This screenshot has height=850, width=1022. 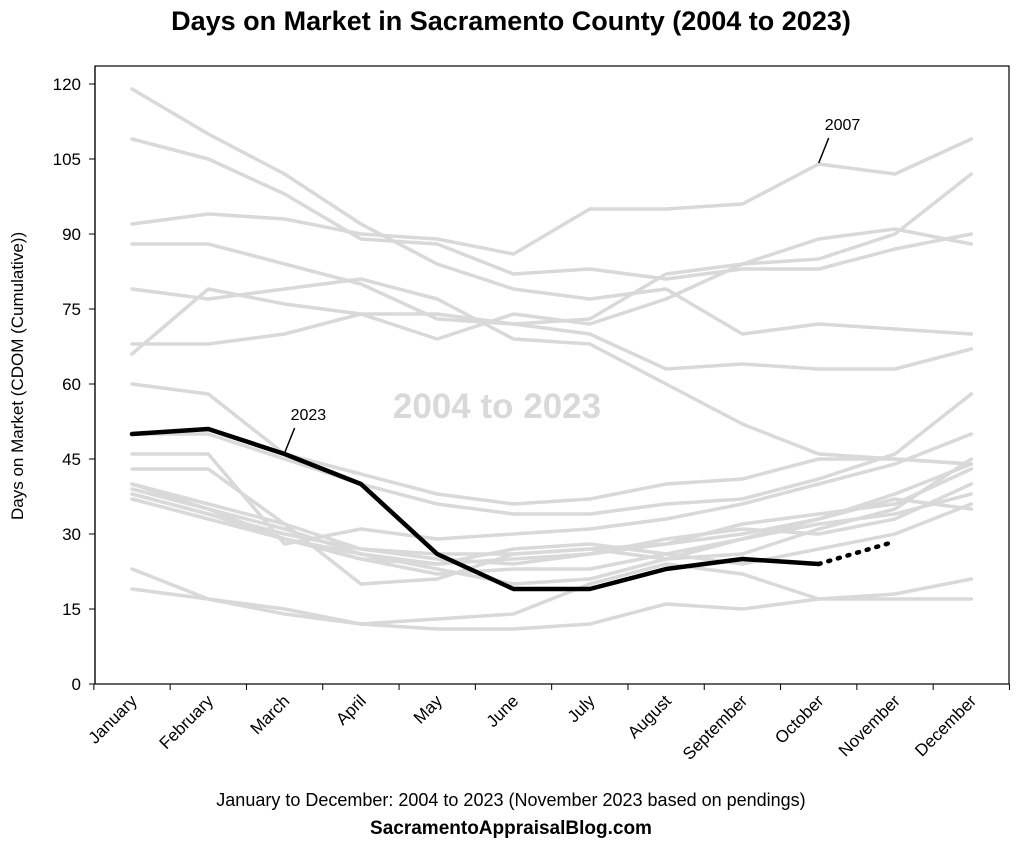 I want to click on y-tick-label: 120, so click(x=67, y=84).